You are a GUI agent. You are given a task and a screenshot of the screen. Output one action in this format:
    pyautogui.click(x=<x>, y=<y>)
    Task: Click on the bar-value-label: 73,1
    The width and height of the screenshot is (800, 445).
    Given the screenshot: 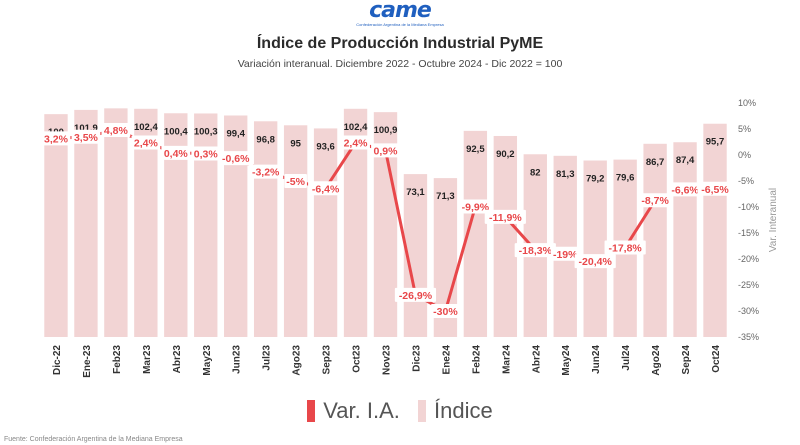 What is the action you would take?
    pyautogui.click(x=415, y=192)
    